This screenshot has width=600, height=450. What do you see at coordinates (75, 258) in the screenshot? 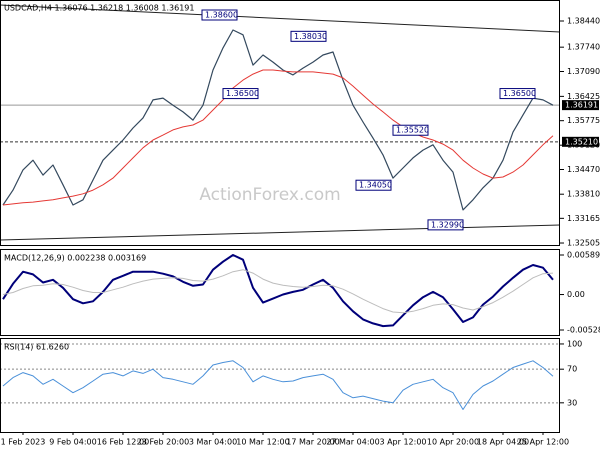
I see `panel-title: MACD(12,26,9) 0.002238 0.003169` at bounding box center [75, 258].